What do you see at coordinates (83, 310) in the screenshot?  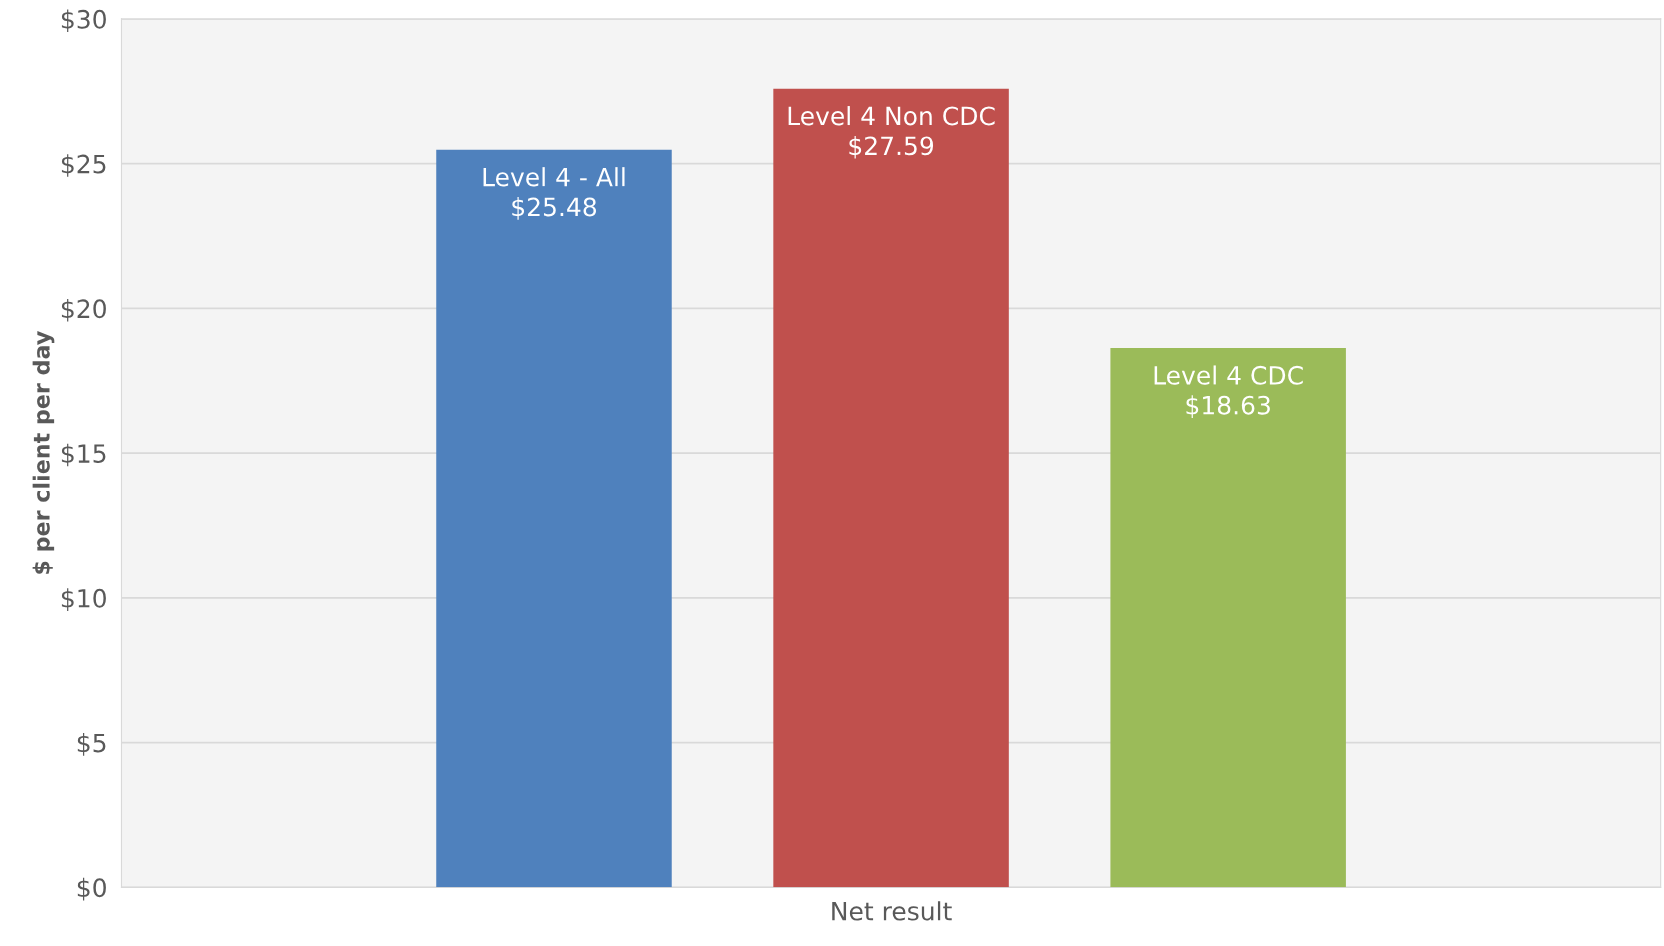 I see `y-tick-label: $20` at bounding box center [83, 310].